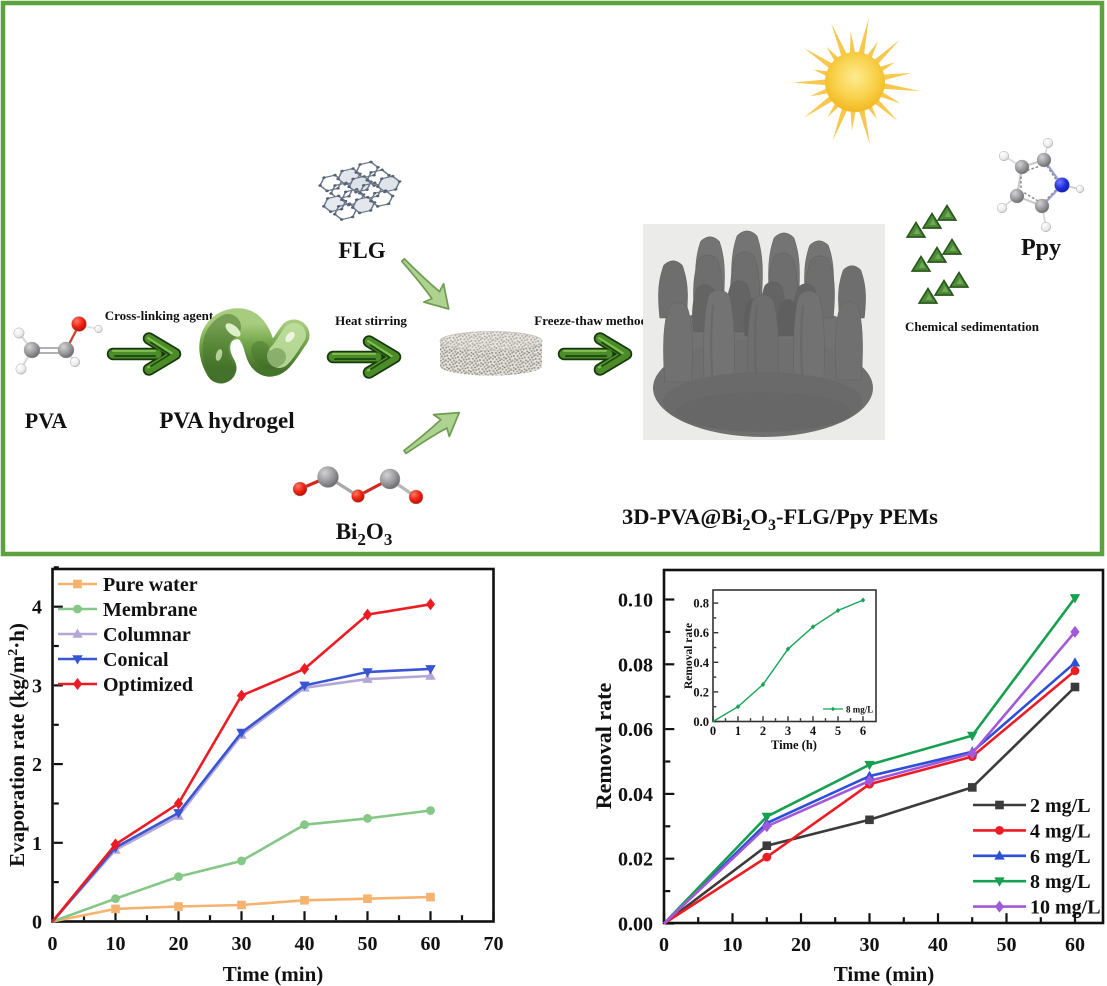 The width and height of the screenshot is (1107, 986). Describe the element at coordinates (701, 663) in the screenshot. I see `svg-text: 0.4` at that location.